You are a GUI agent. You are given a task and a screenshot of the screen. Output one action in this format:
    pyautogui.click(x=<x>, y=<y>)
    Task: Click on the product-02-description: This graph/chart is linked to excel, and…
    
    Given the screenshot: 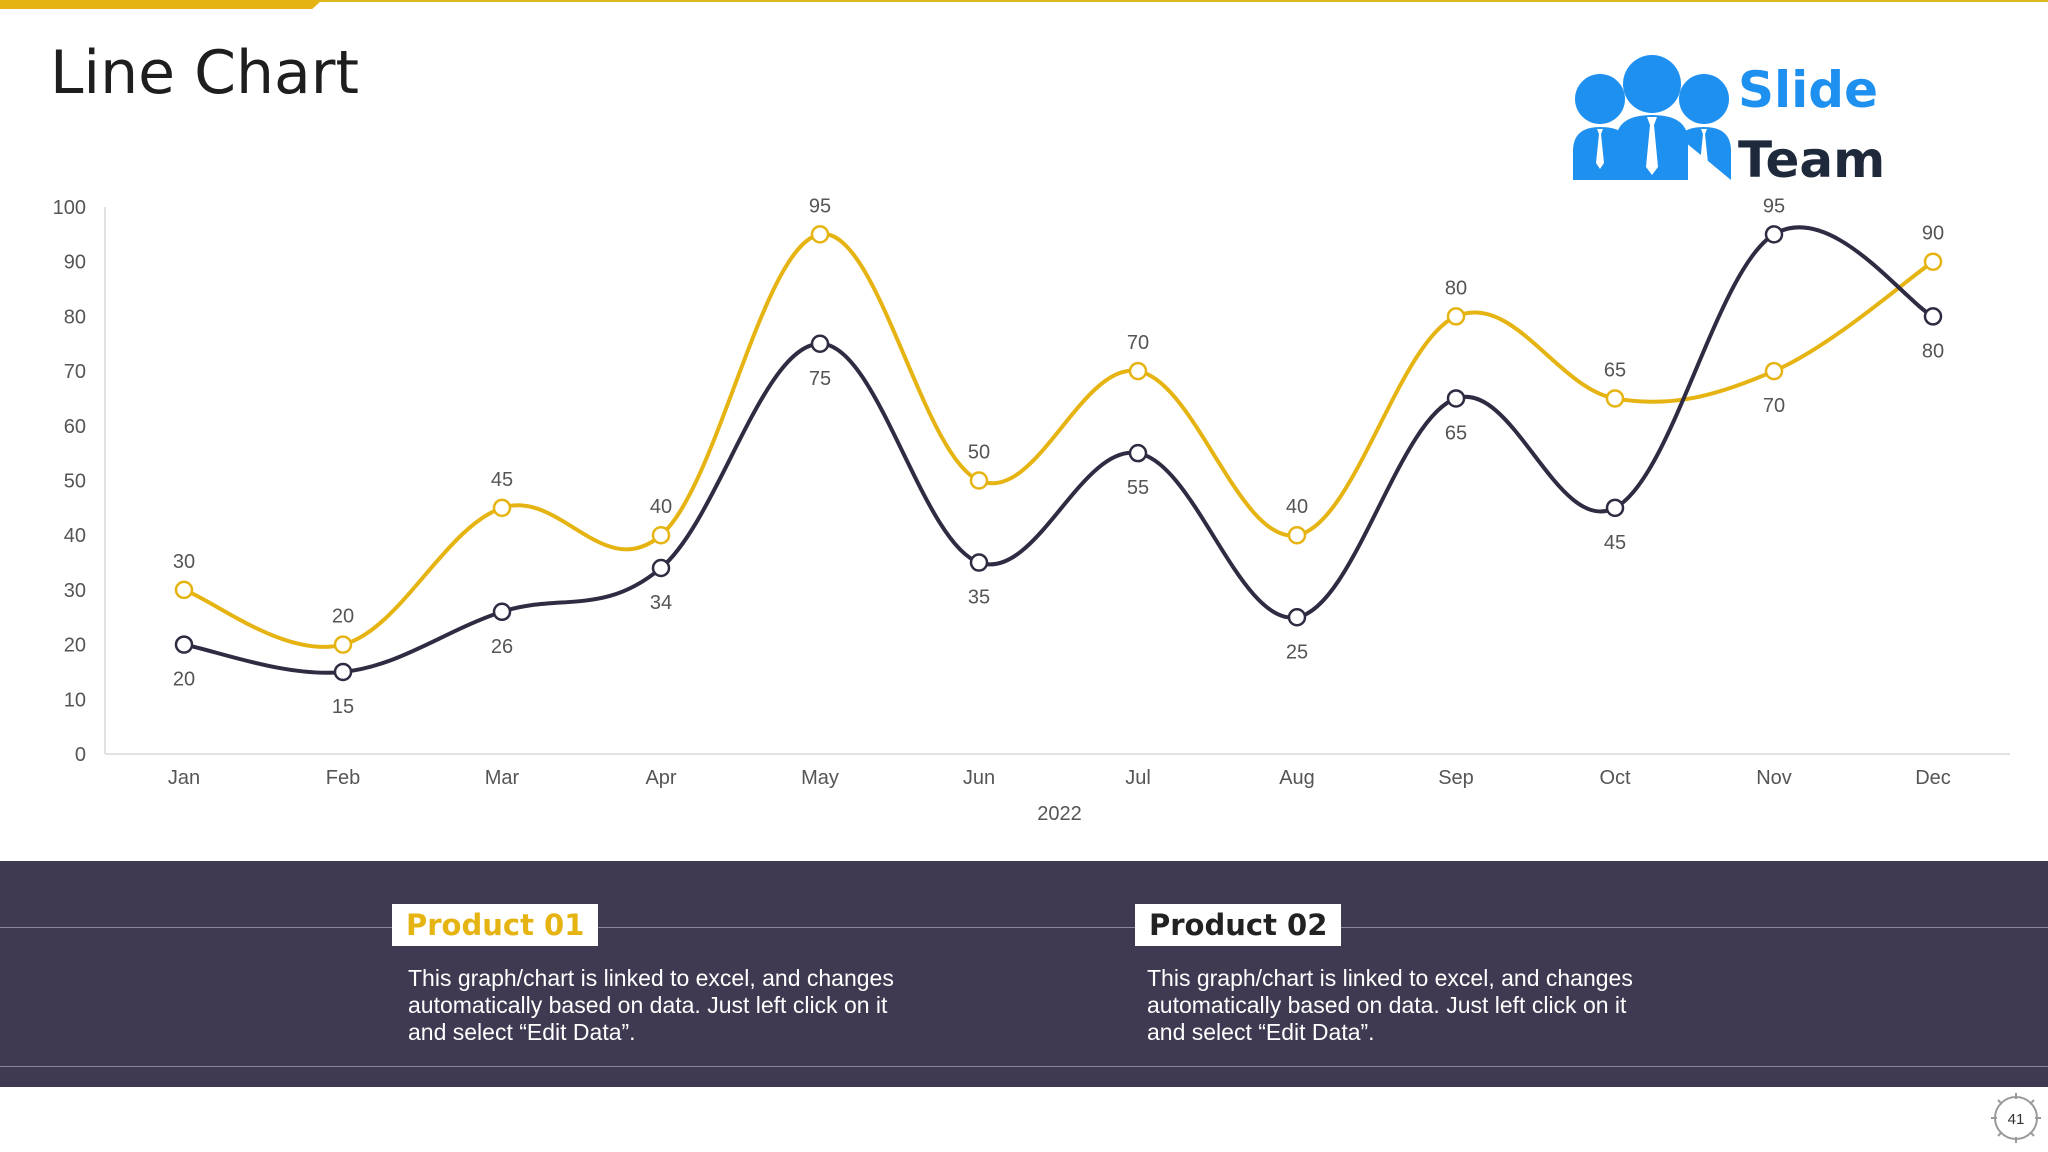 What is the action you would take?
    pyautogui.click(x=1390, y=1005)
    